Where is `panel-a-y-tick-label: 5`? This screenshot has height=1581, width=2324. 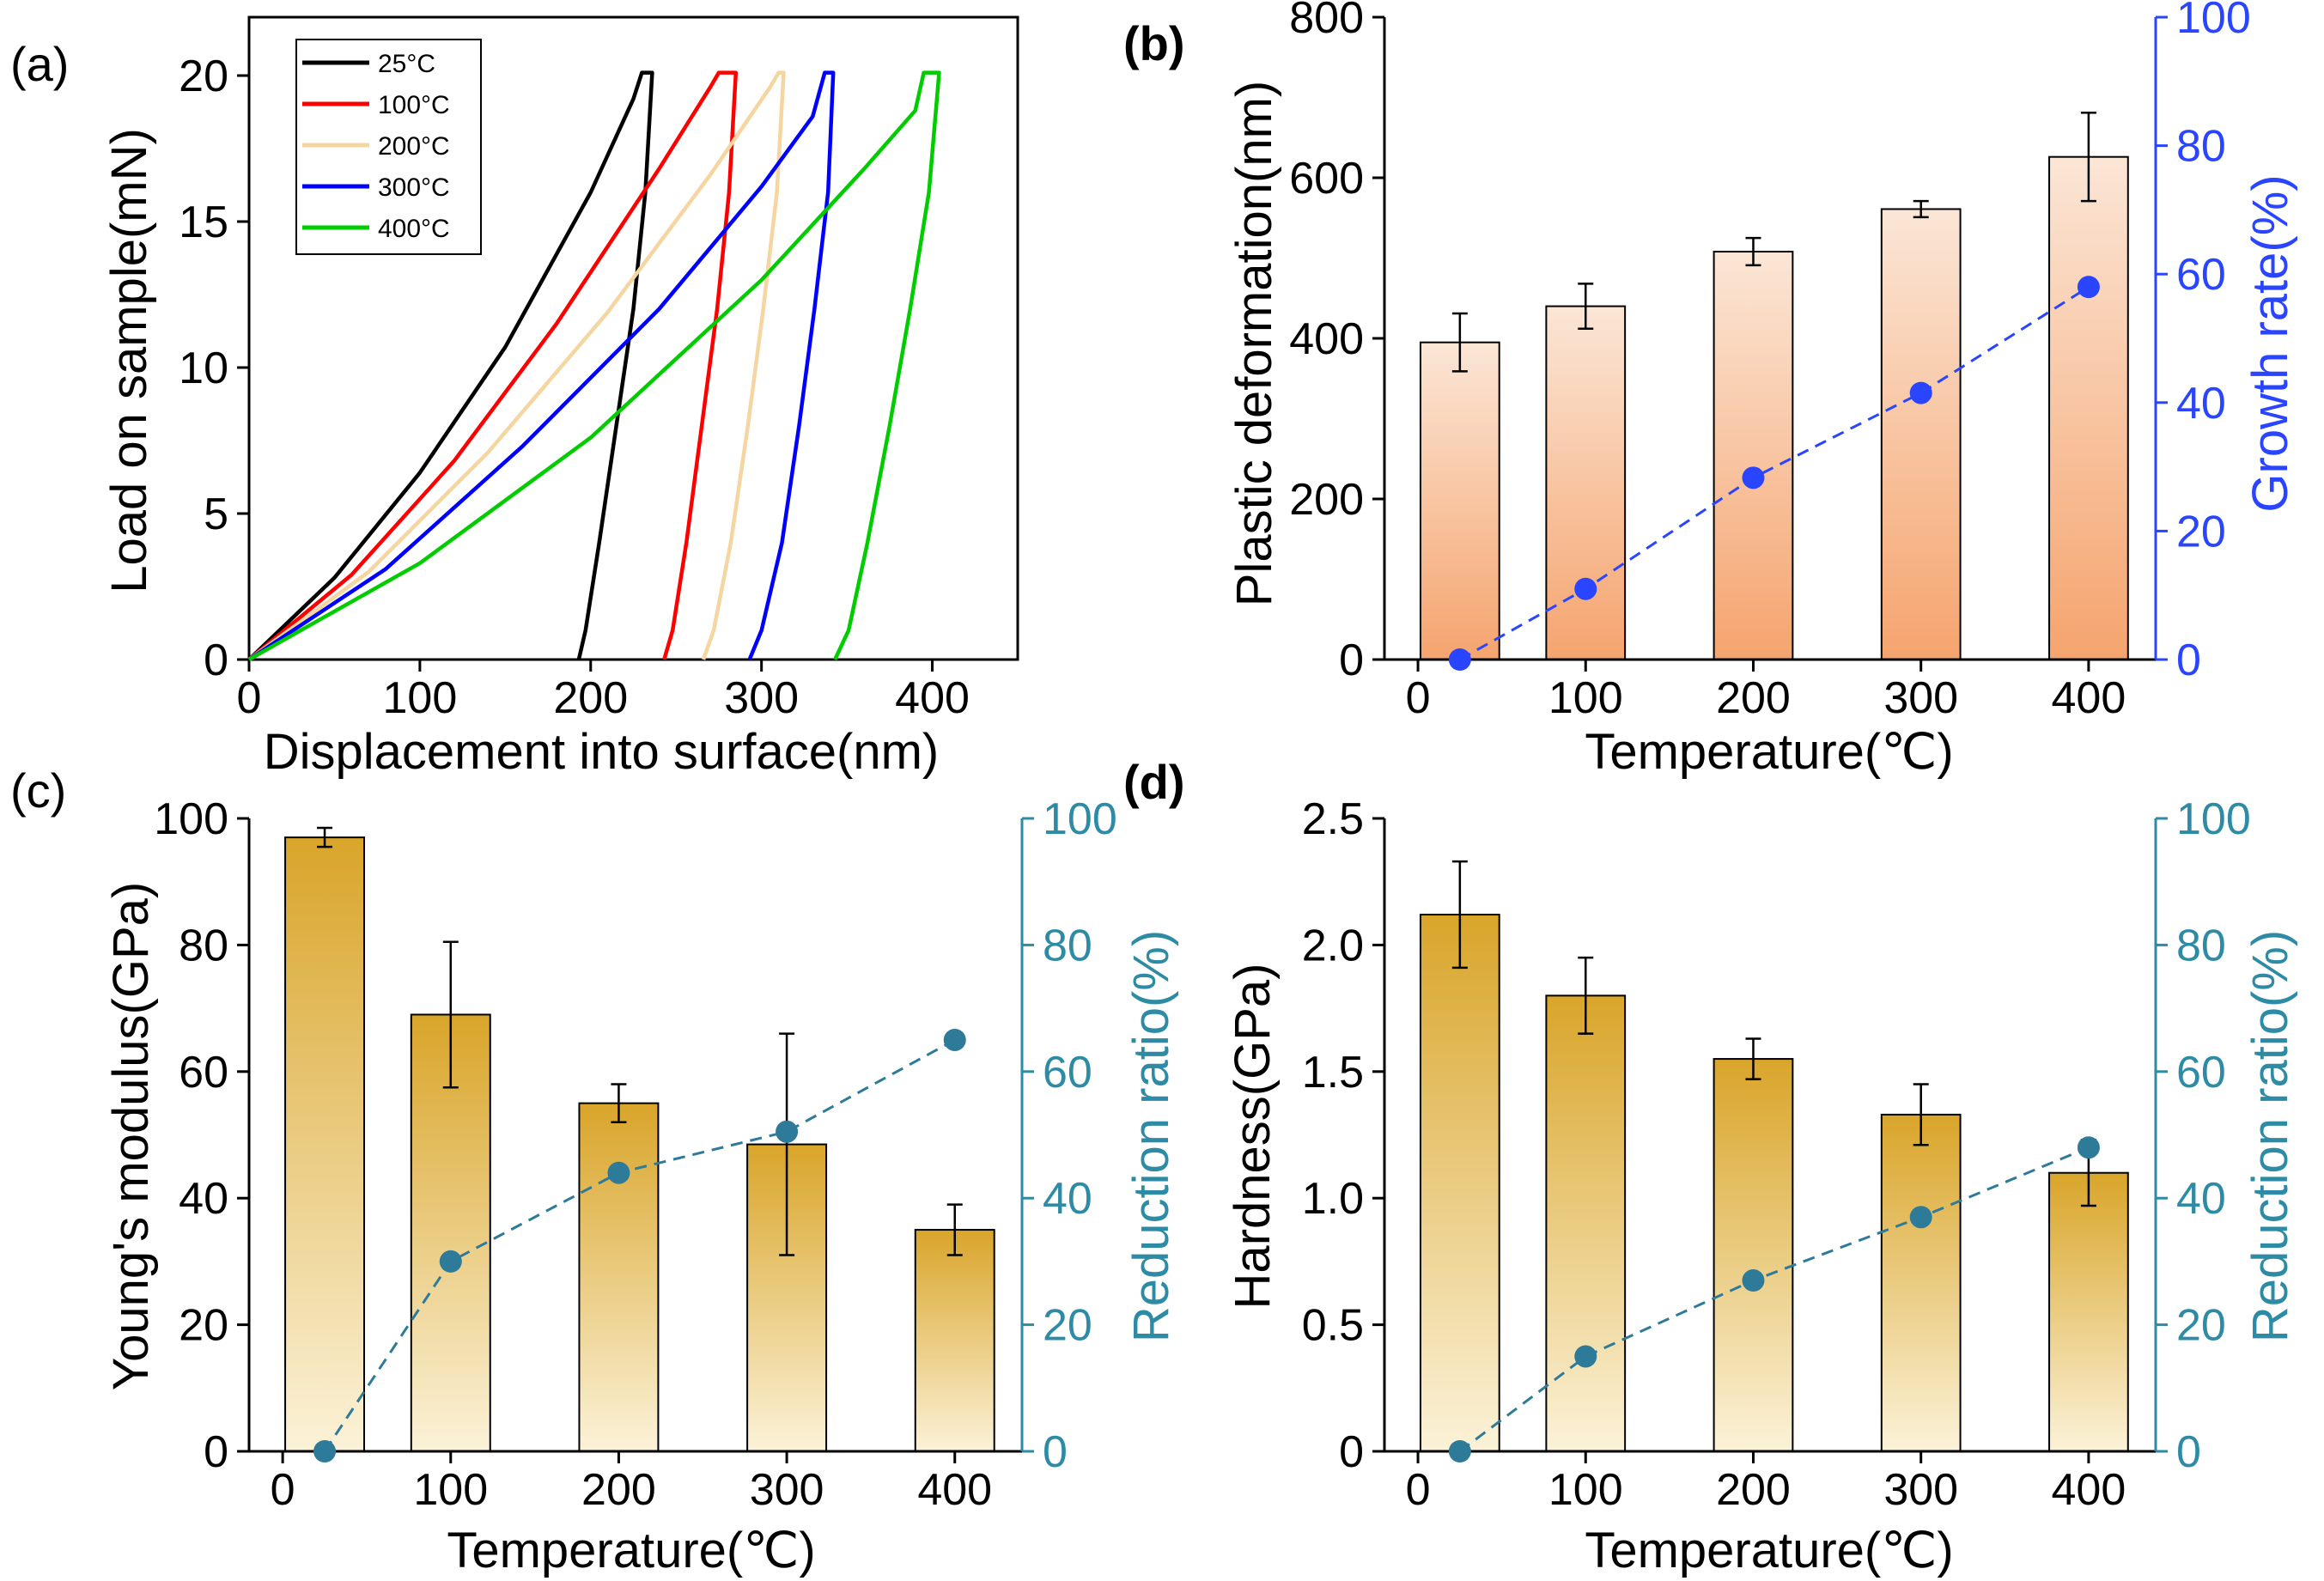 panel-a-y-tick-label: 5 is located at coordinates (216, 514).